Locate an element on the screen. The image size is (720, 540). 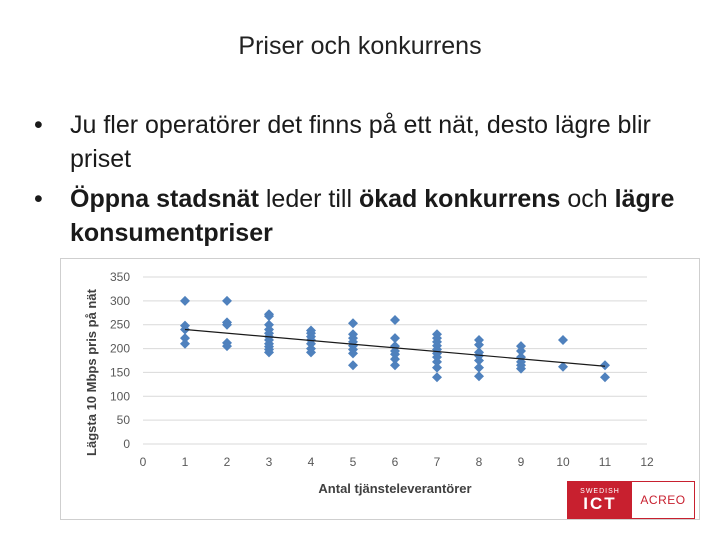
logo-mark: SWEDISH ICT is located at coordinates (600, 500).